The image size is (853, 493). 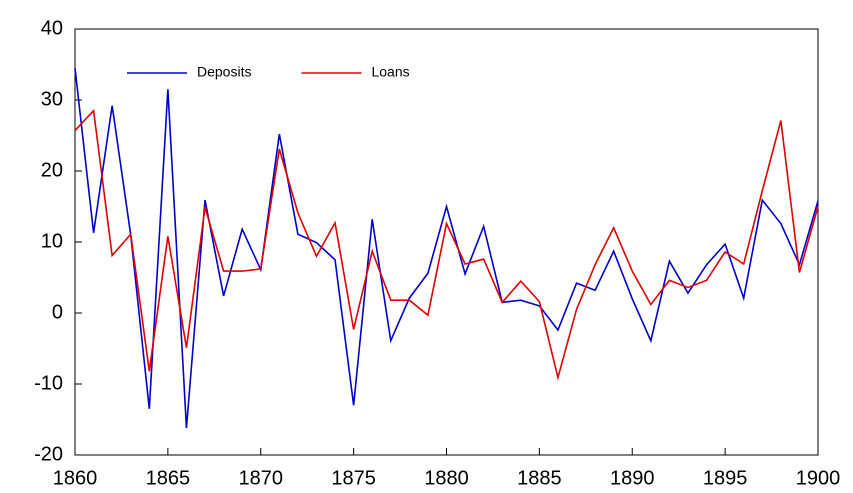 What do you see at coordinates (48, 454) in the screenshot?
I see `y-tick-label: -20` at bounding box center [48, 454].